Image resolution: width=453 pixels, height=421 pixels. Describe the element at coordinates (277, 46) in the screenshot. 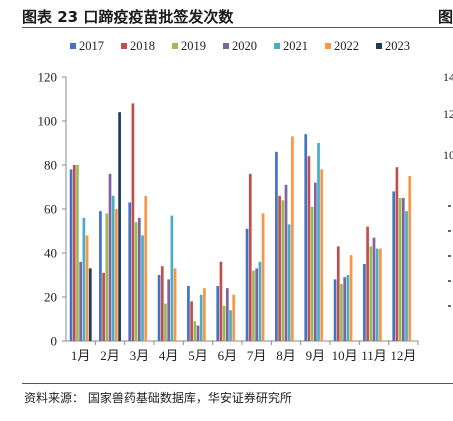

I see `legend-swatch-2021` at that location.